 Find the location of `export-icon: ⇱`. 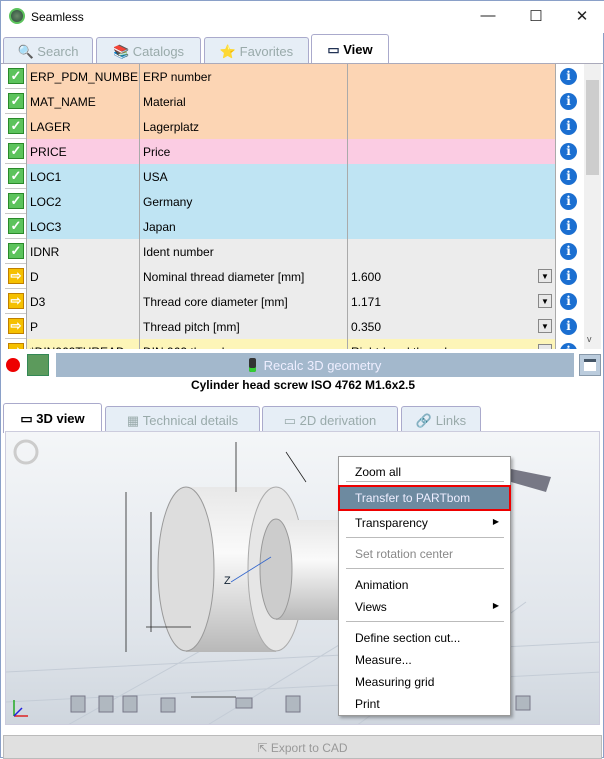

export-icon: ⇱ is located at coordinates (264, 748).